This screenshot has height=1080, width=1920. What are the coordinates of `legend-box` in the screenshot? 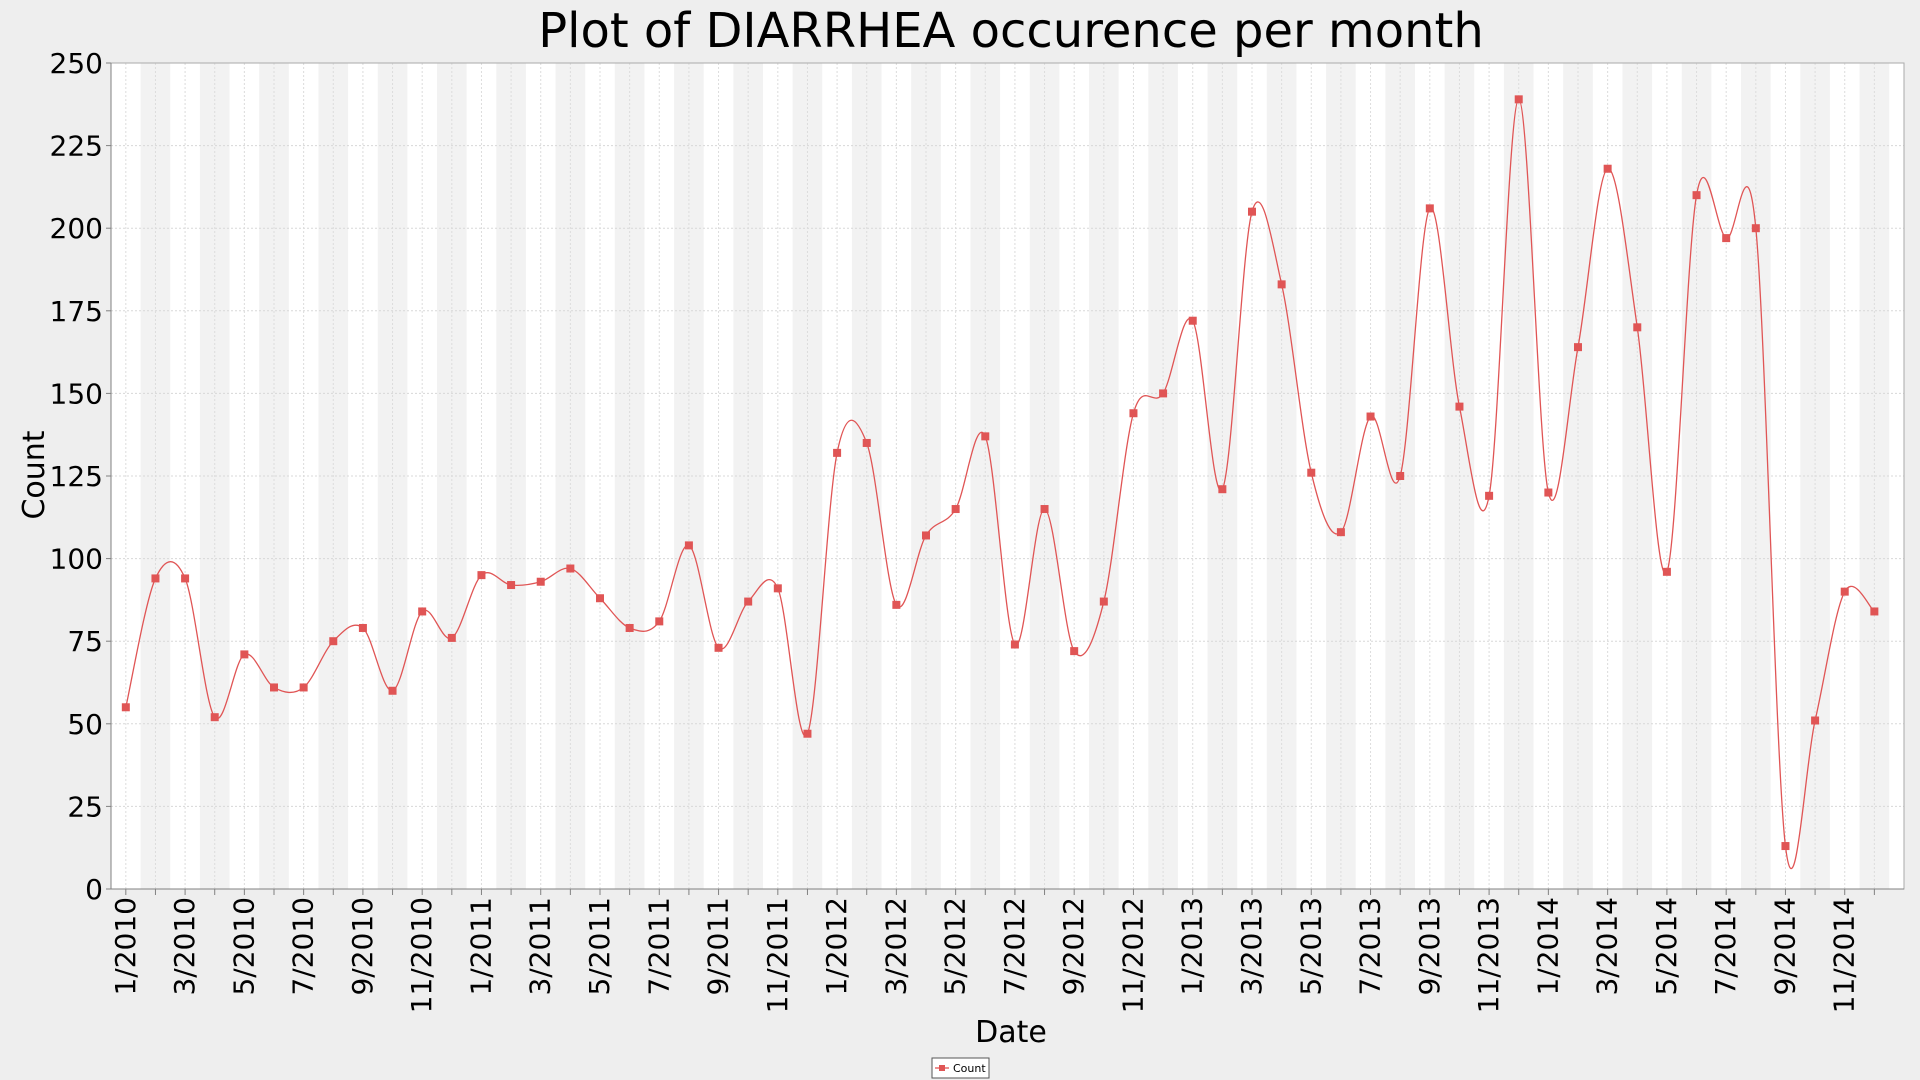 It's located at (960, 1068).